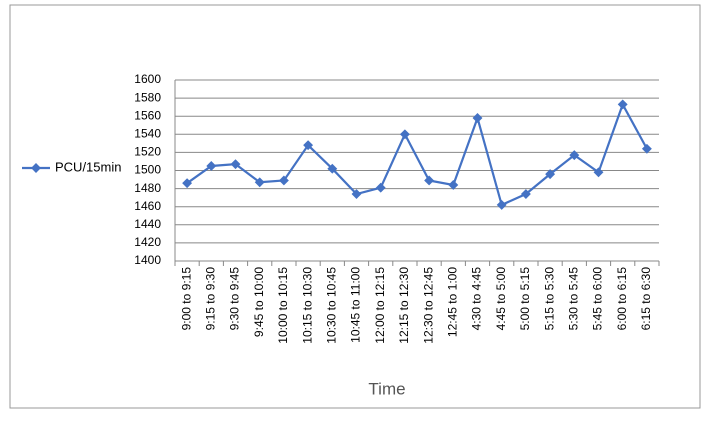  What do you see at coordinates (235, 299) in the screenshot?
I see `x-tick-label: 9:30 to 9:45` at bounding box center [235, 299].